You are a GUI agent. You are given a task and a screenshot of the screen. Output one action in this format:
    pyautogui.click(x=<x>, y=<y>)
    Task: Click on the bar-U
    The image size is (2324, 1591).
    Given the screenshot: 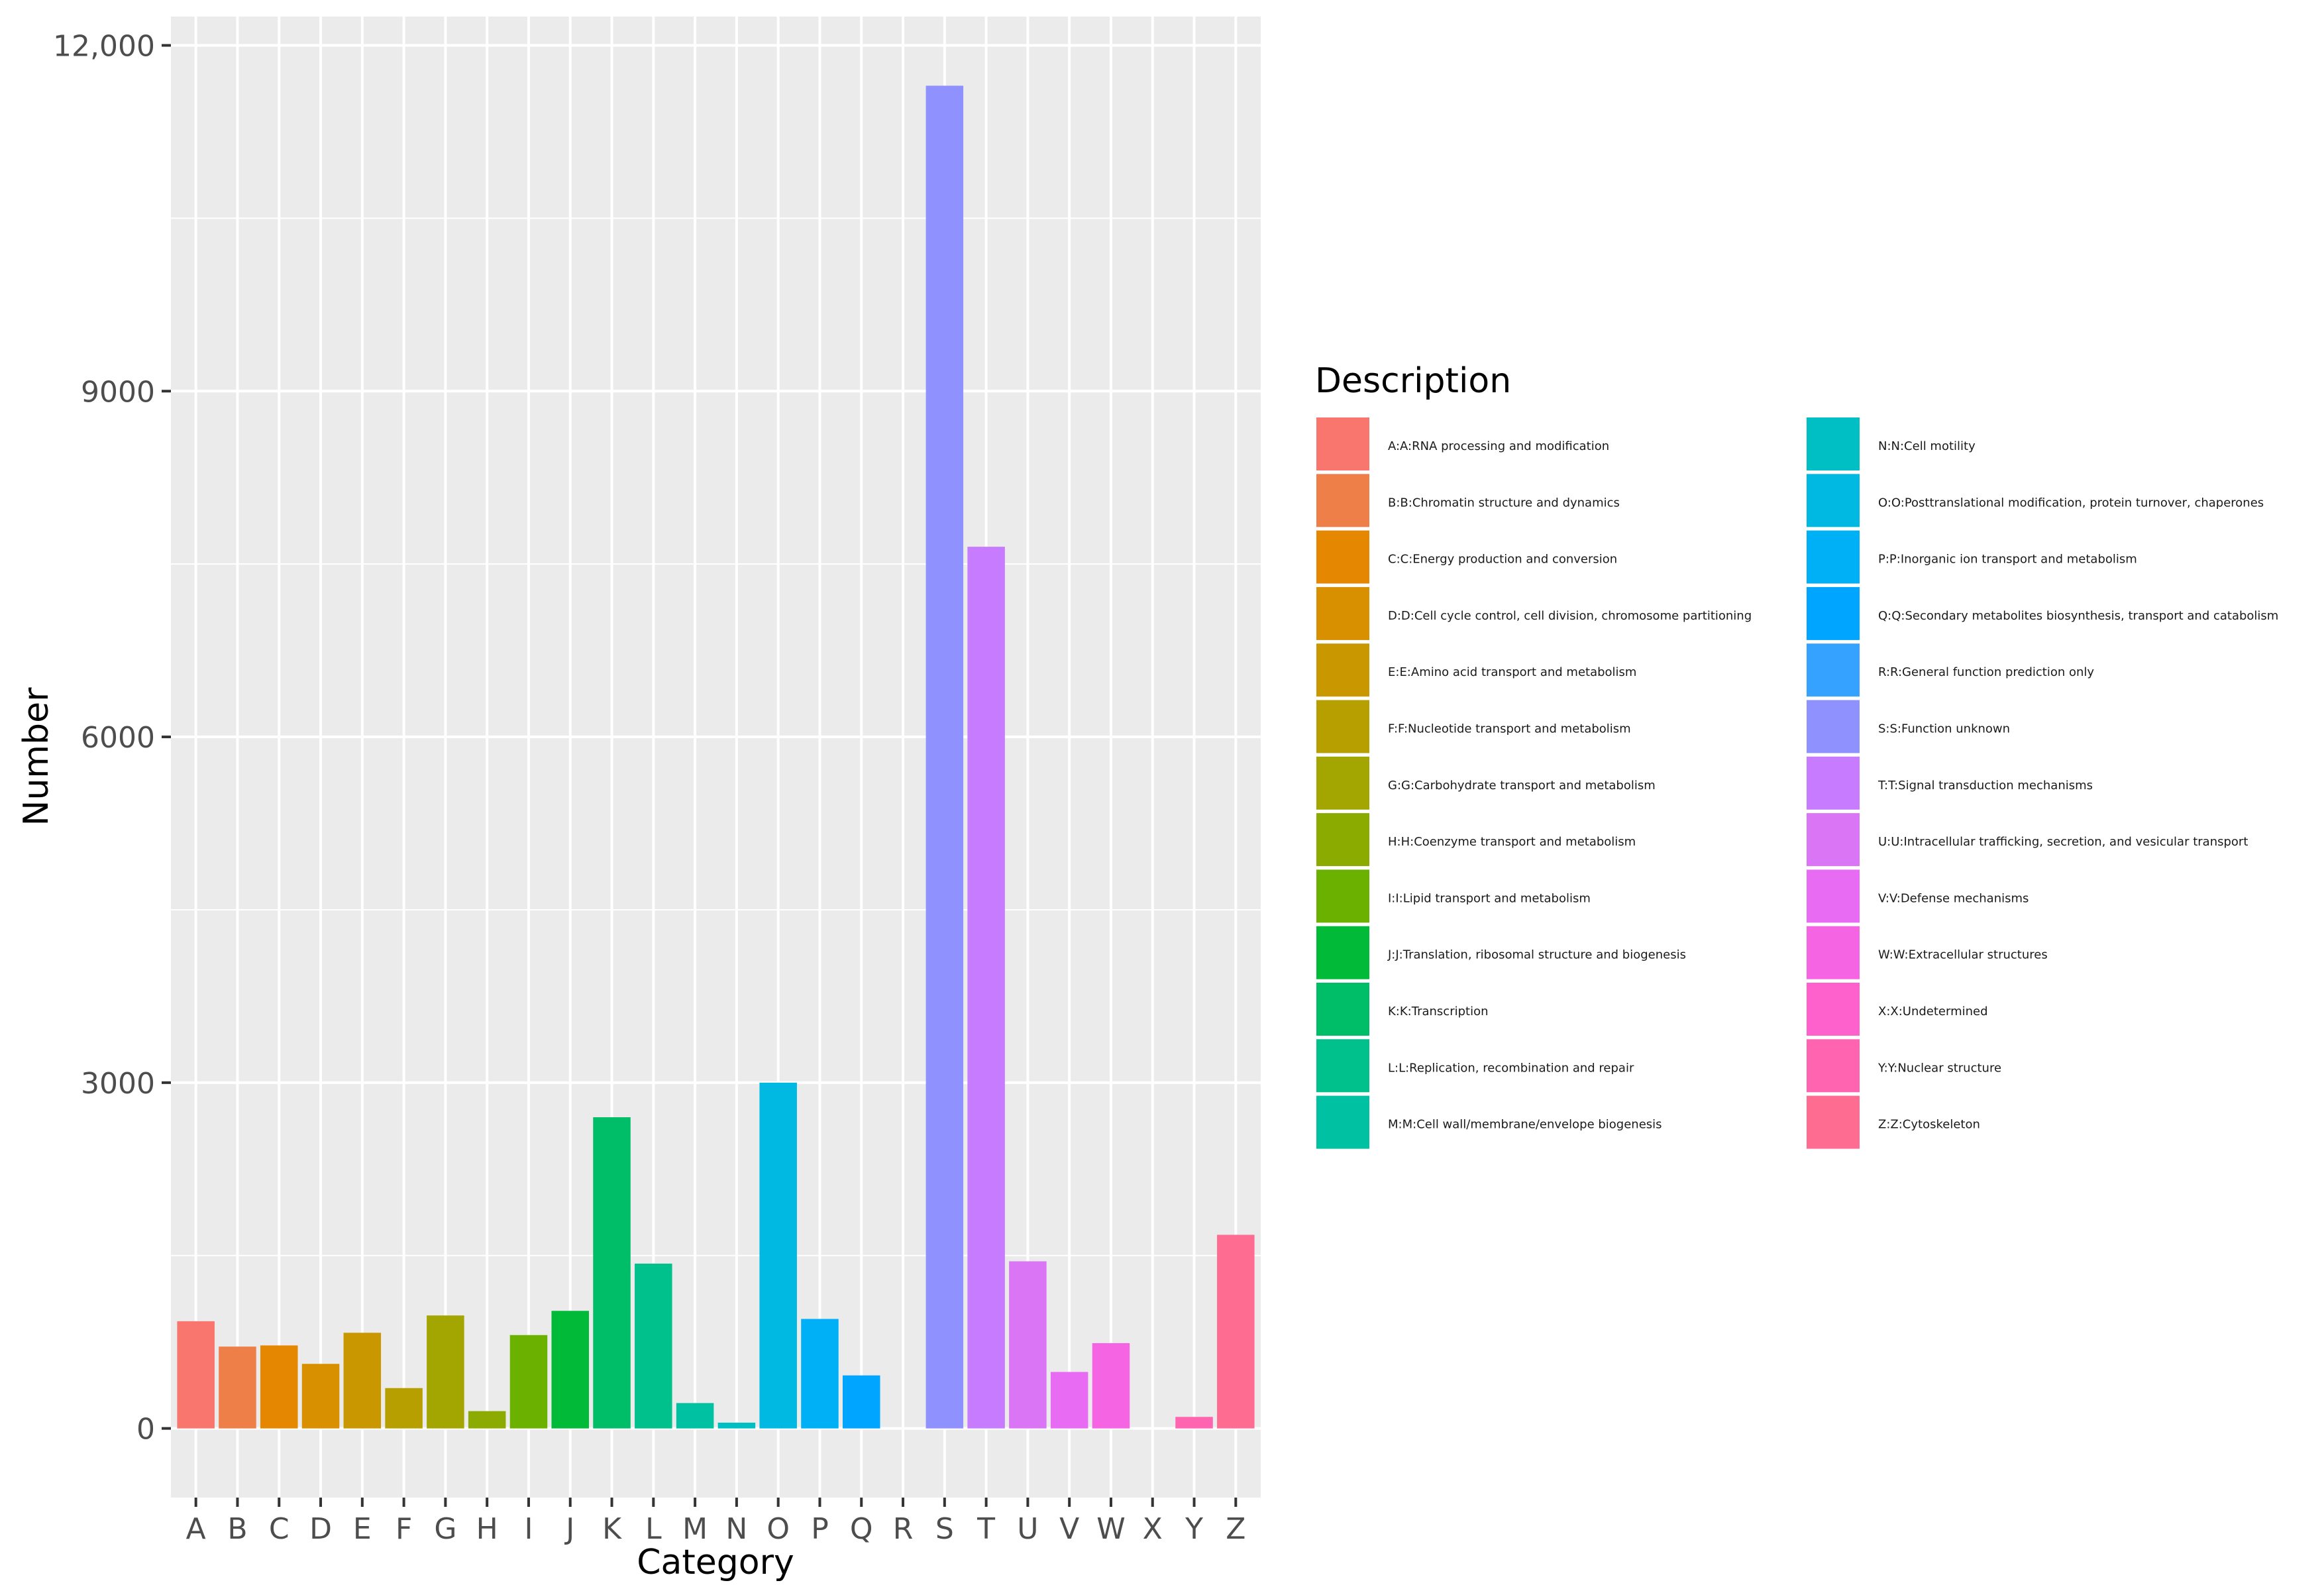 What is the action you would take?
    pyautogui.click(x=1028, y=1345)
    